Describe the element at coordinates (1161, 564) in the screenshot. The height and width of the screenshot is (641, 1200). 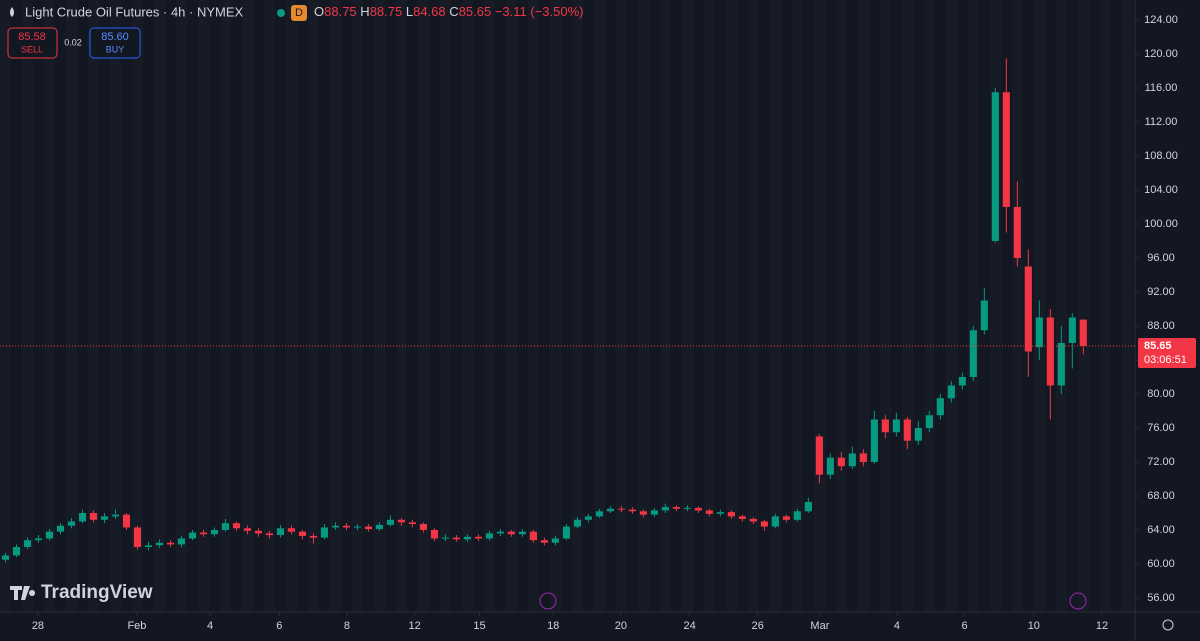
I see `y-tick-label: 60.00` at that location.